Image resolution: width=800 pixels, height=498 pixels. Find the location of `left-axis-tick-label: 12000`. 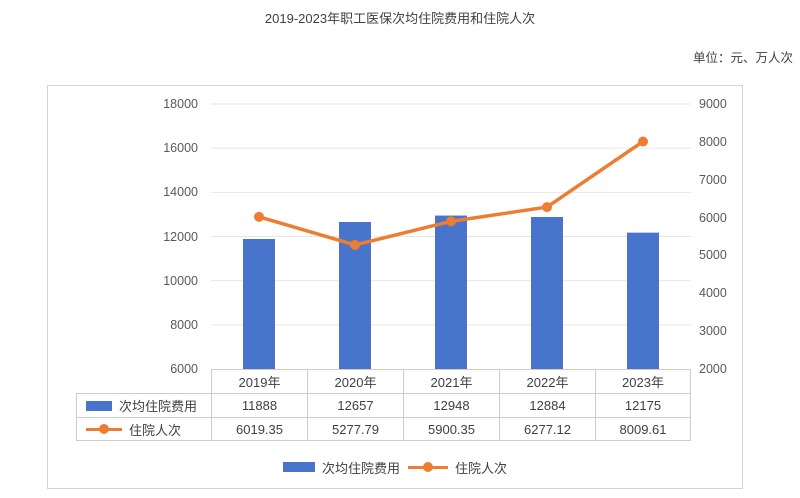

left-axis-tick-label: 12000 is located at coordinates (180, 236).